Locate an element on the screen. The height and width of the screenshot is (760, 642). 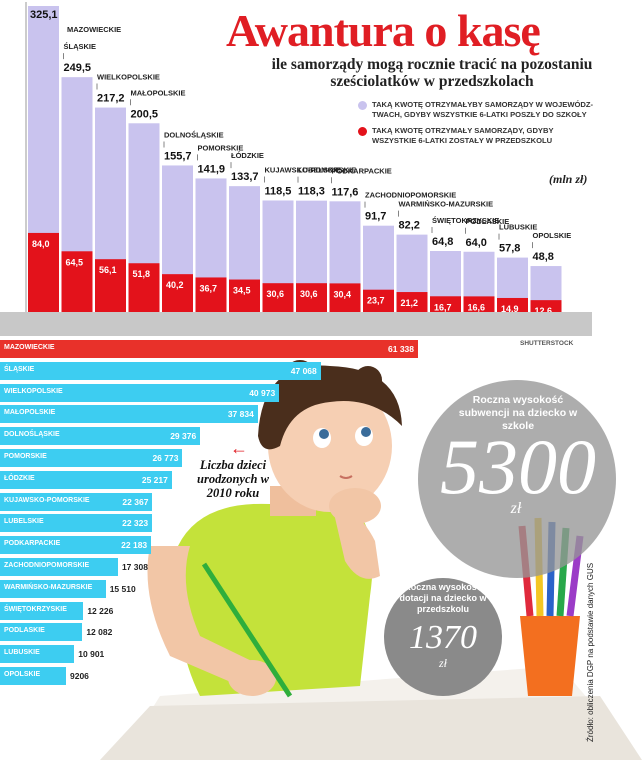
bar-category-label: WARMIŃSKO-MAZURSKIE is located at coordinates (446, 204).